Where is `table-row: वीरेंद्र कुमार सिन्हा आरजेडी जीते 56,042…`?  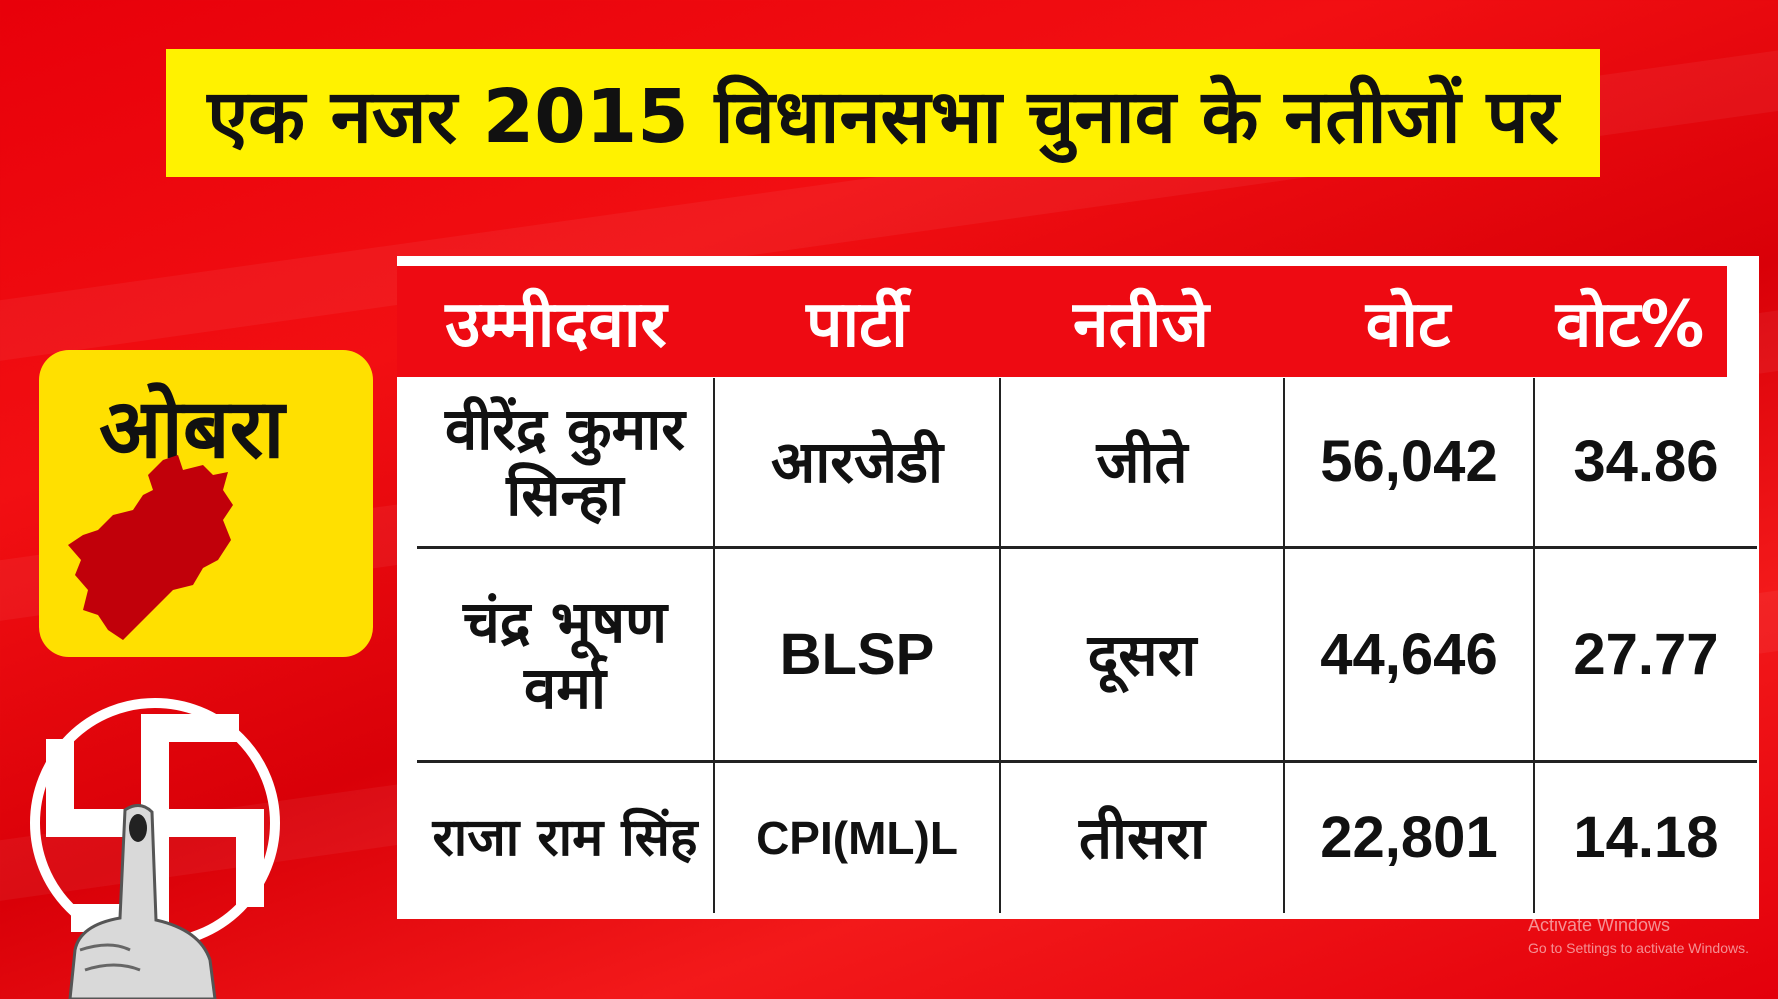 table-row: वीरेंद्र कुमार सिन्हा आरजेडी जीते 56,042… is located at coordinates (1087, 463).